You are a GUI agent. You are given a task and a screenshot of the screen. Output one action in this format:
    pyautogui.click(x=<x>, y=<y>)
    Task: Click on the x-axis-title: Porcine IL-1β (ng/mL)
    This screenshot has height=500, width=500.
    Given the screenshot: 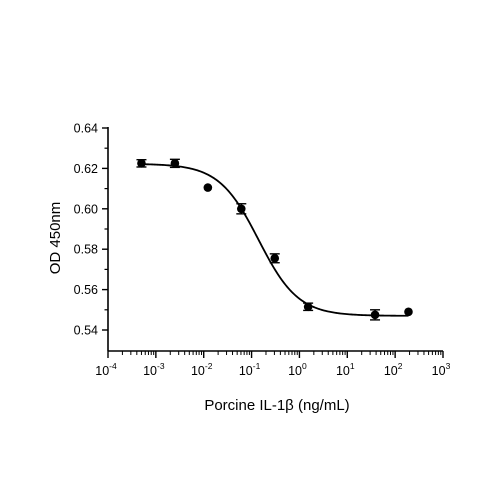 What is the action you would take?
    pyautogui.click(x=276, y=405)
    